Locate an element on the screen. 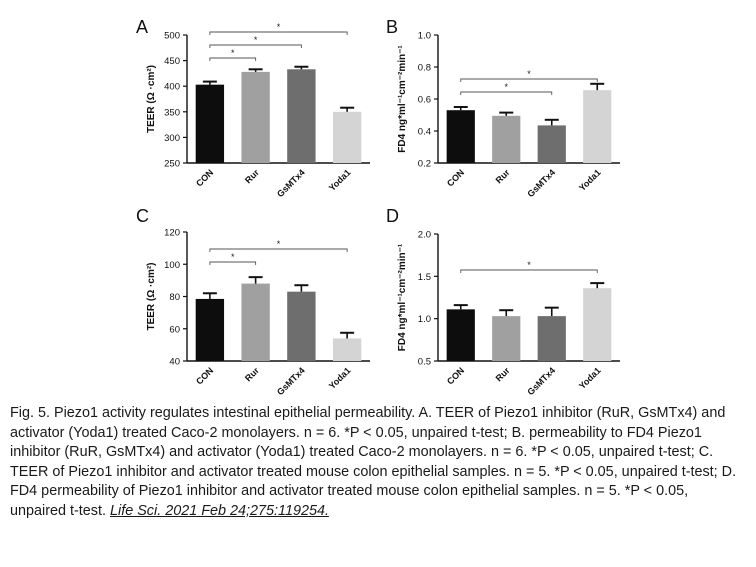 Image resolution: width=756 pixels, height=567 pixels. y-tick-label: 60 is located at coordinates (174, 329).